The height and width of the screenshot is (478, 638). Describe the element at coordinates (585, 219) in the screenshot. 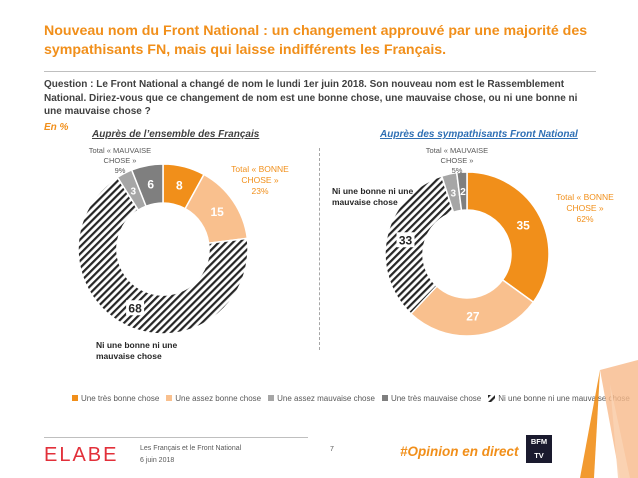

I see `good-total-value-right: 62%` at that location.